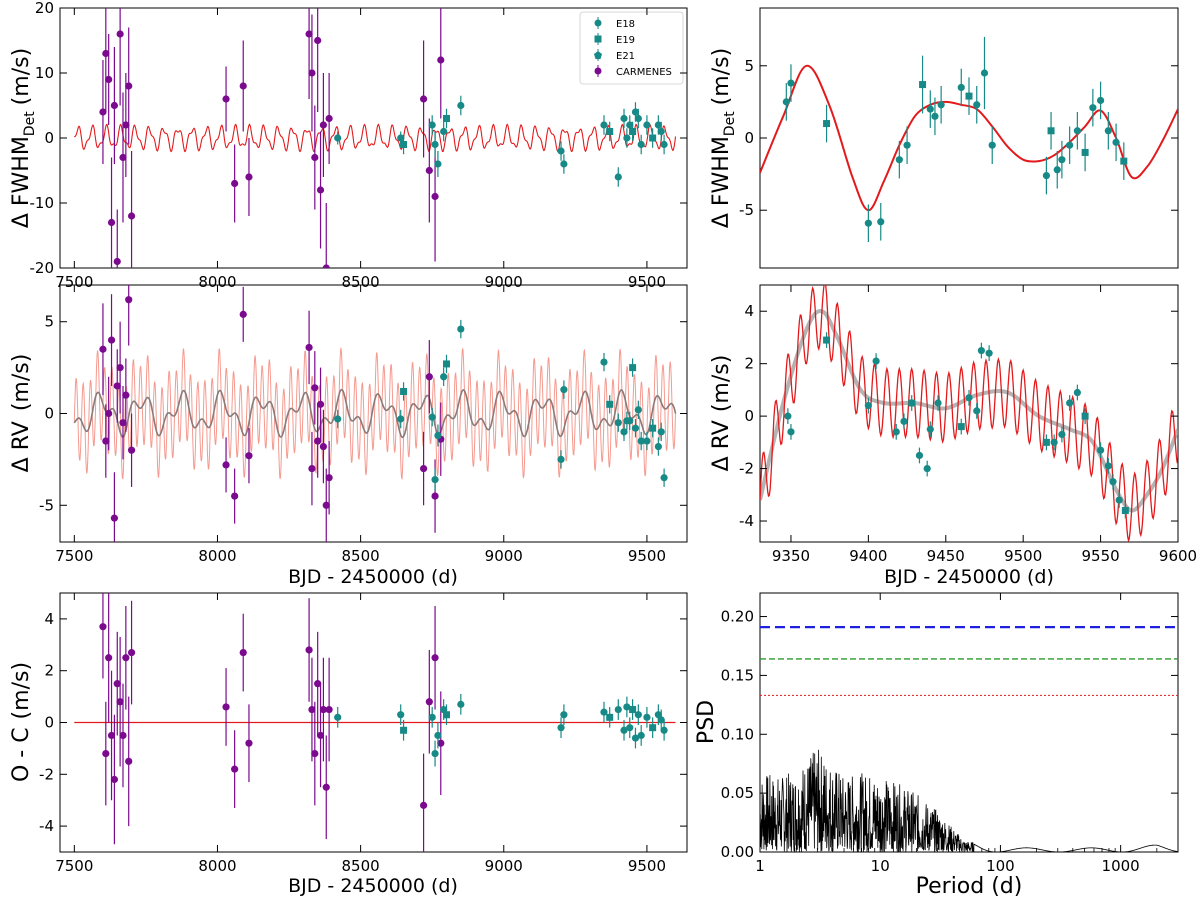 The width and height of the screenshot is (1200, 899). What do you see at coordinates (361, 866) in the screenshot?
I see `x-tick-label: 8500` at bounding box center [361, 866].